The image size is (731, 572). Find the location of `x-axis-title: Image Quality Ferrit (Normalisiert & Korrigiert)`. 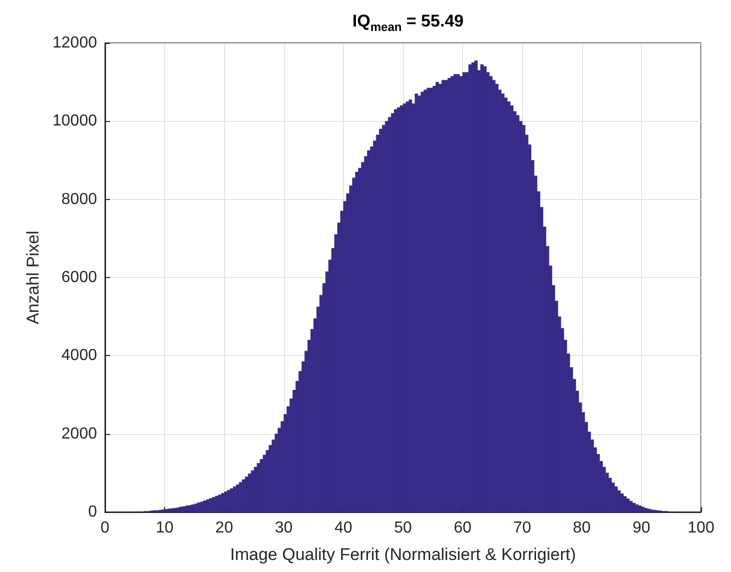

x-axis-title: Image Quality Ferrit (Normalisiert & Korrigiert) is located at coordinates (403, 554).